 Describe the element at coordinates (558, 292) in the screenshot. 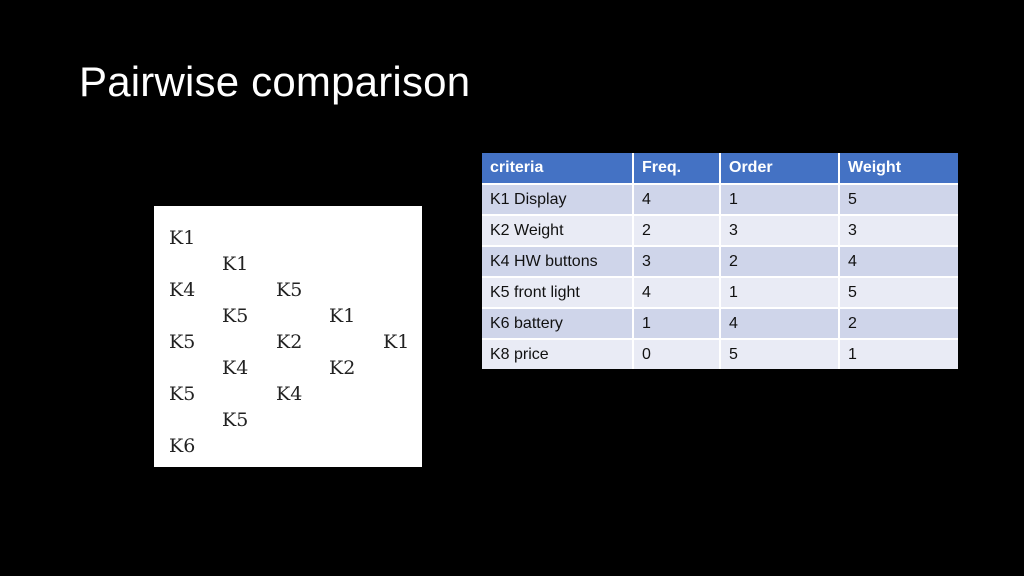

I see `table-cell: K5 front light` at that location.